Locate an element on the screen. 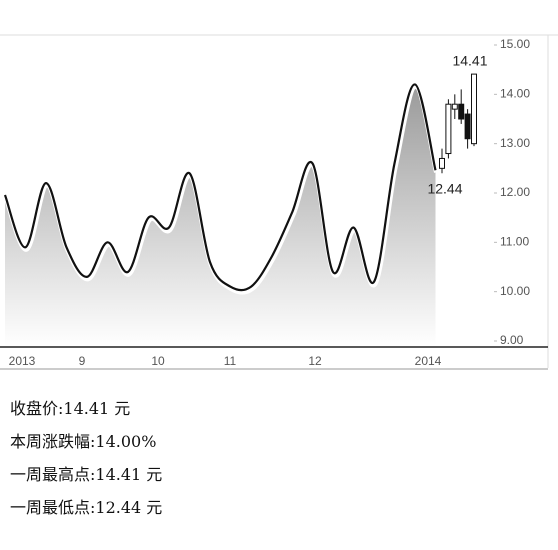 The height and width of the screenshot is (550, 558). x-tick-label: 2014 is located at coordinates (428, 361).